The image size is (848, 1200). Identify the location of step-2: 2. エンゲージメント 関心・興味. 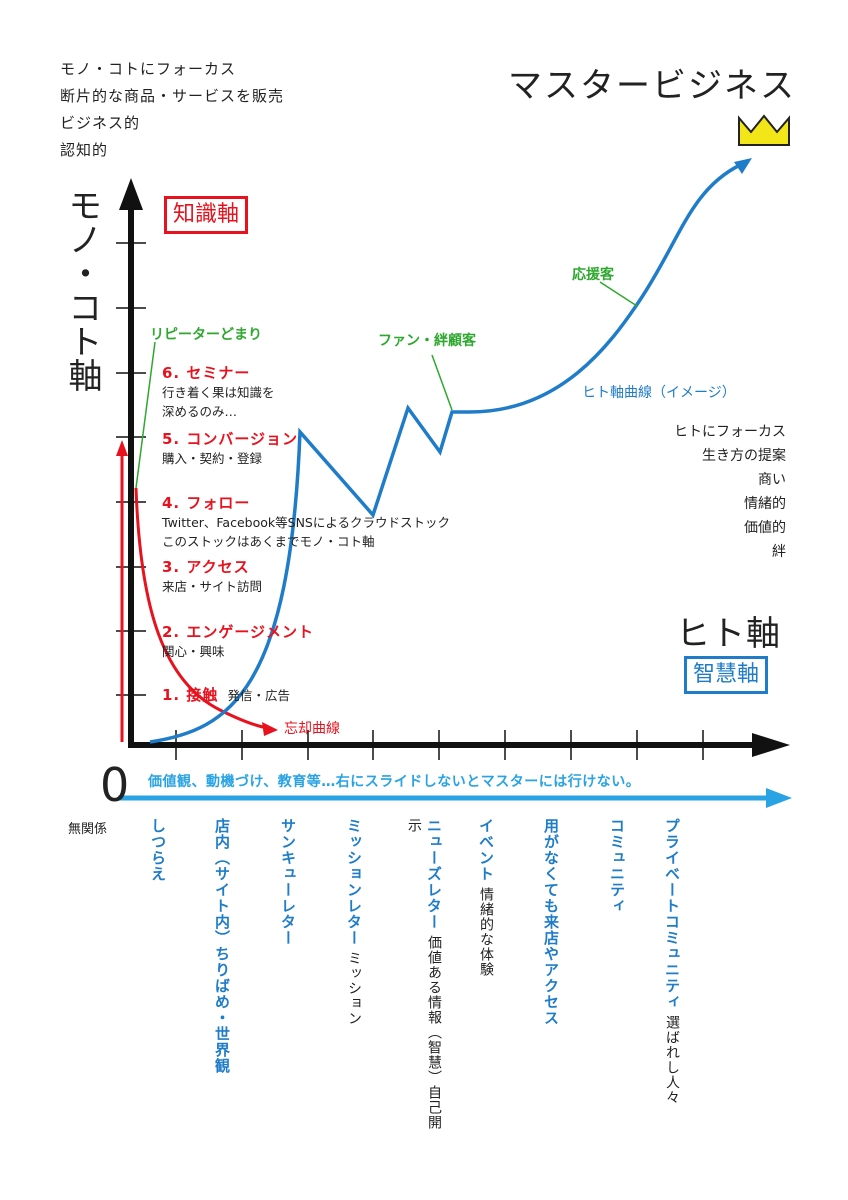
(238, 641).